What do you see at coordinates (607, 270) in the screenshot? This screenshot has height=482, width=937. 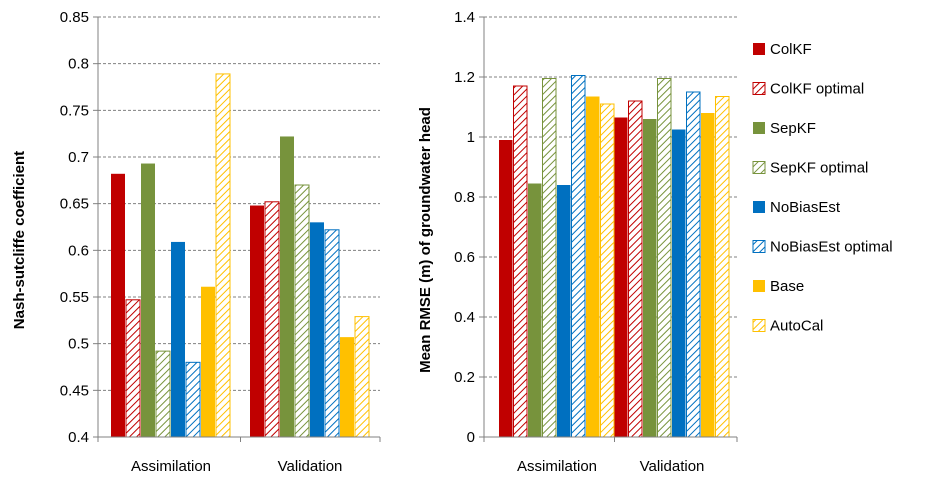 I see `right-bar-autocal-assimilation` at bounding box center [607, 270].